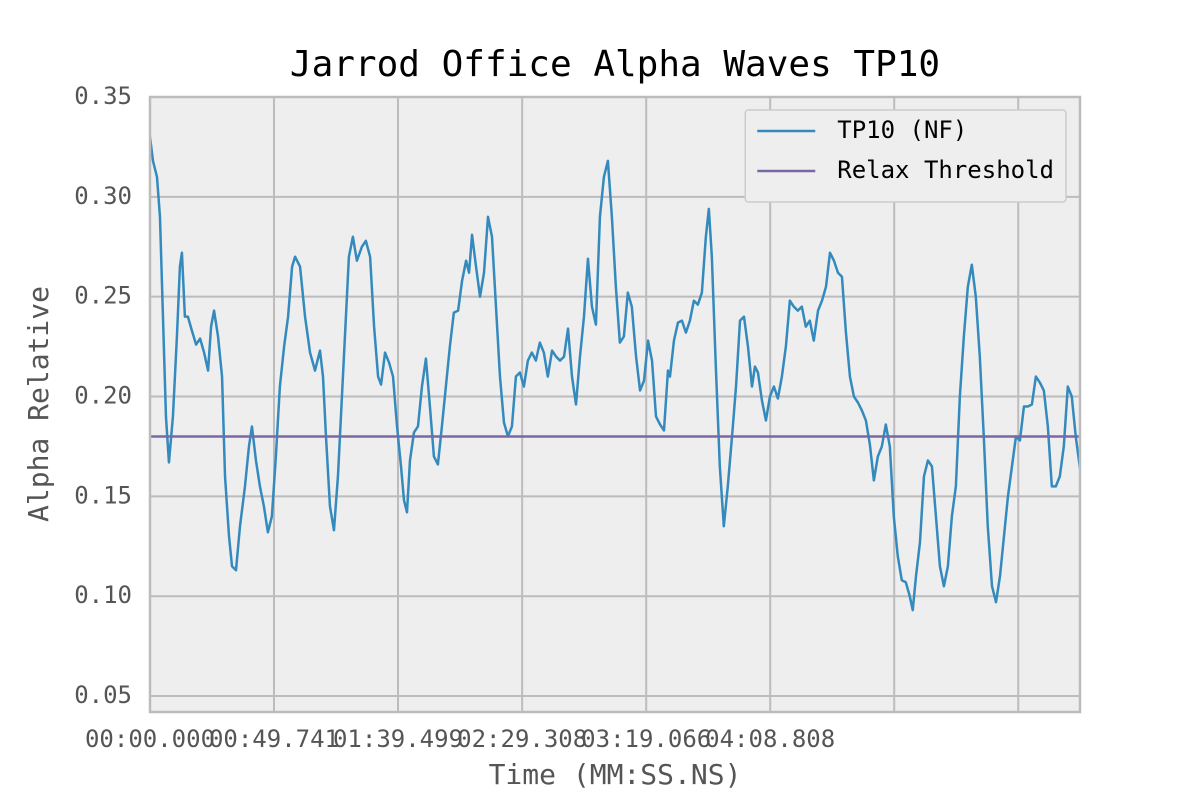 The image size is (1200, 804). What do you see at coordinates (103, 396) in the screenshot?
I see `y-tick-label: 0.20` at bounding box center [103, 396].